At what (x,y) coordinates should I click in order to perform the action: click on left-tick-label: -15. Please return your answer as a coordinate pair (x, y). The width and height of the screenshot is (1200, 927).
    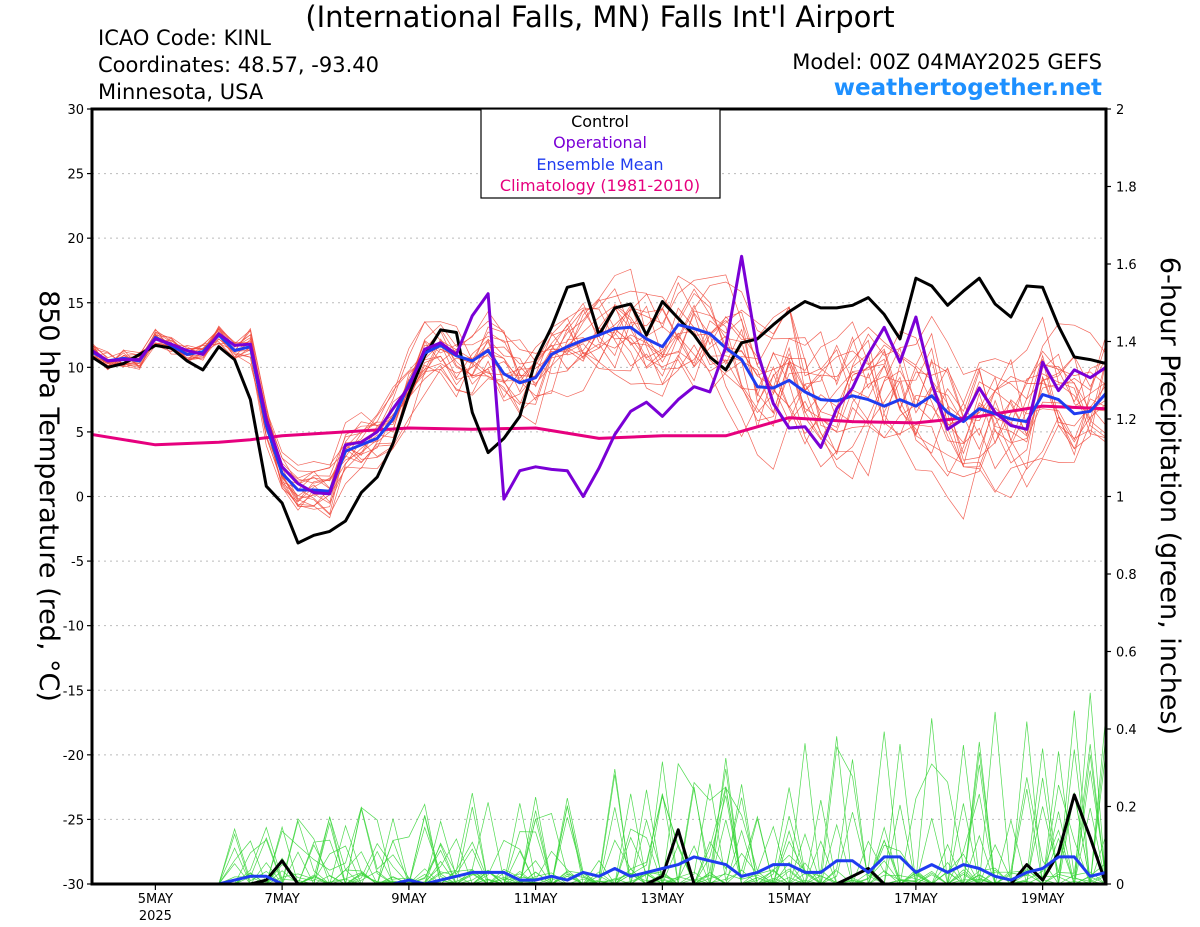
    Looking at the image, I should click on (73, 691).